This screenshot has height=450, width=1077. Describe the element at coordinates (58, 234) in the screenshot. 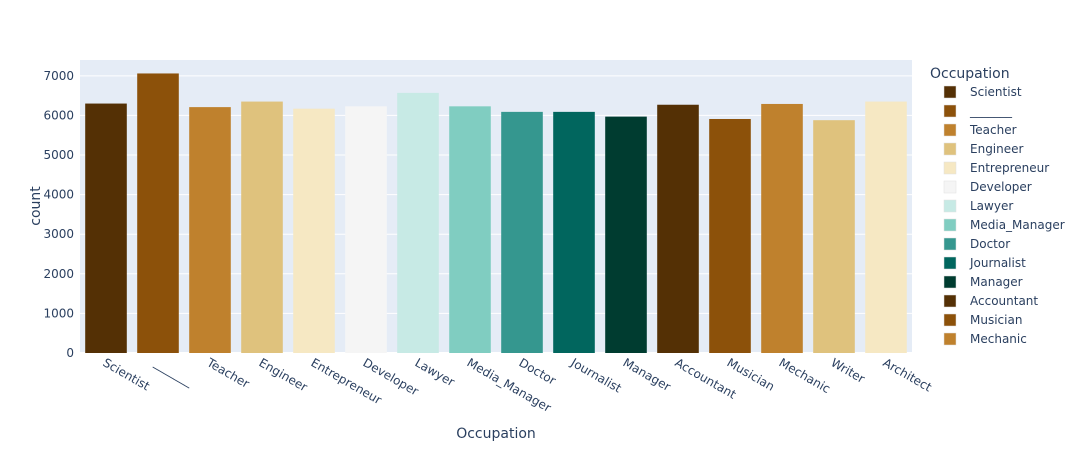

I see `y-tick-label: 3000` at that location.